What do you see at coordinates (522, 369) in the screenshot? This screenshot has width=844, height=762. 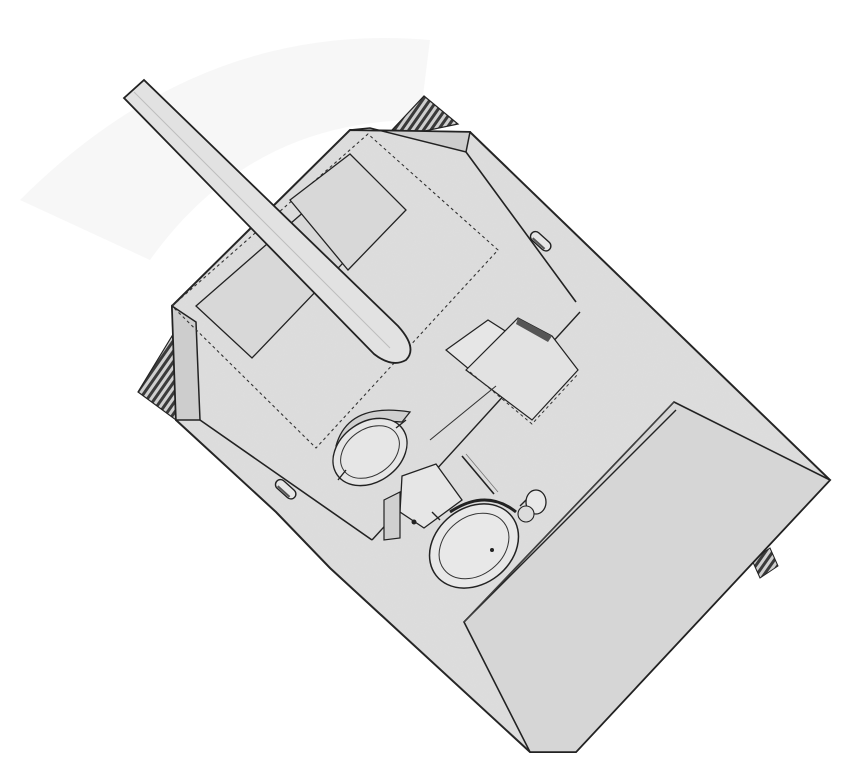 I see `cupola-block-main` at bounding box center [522, 369].